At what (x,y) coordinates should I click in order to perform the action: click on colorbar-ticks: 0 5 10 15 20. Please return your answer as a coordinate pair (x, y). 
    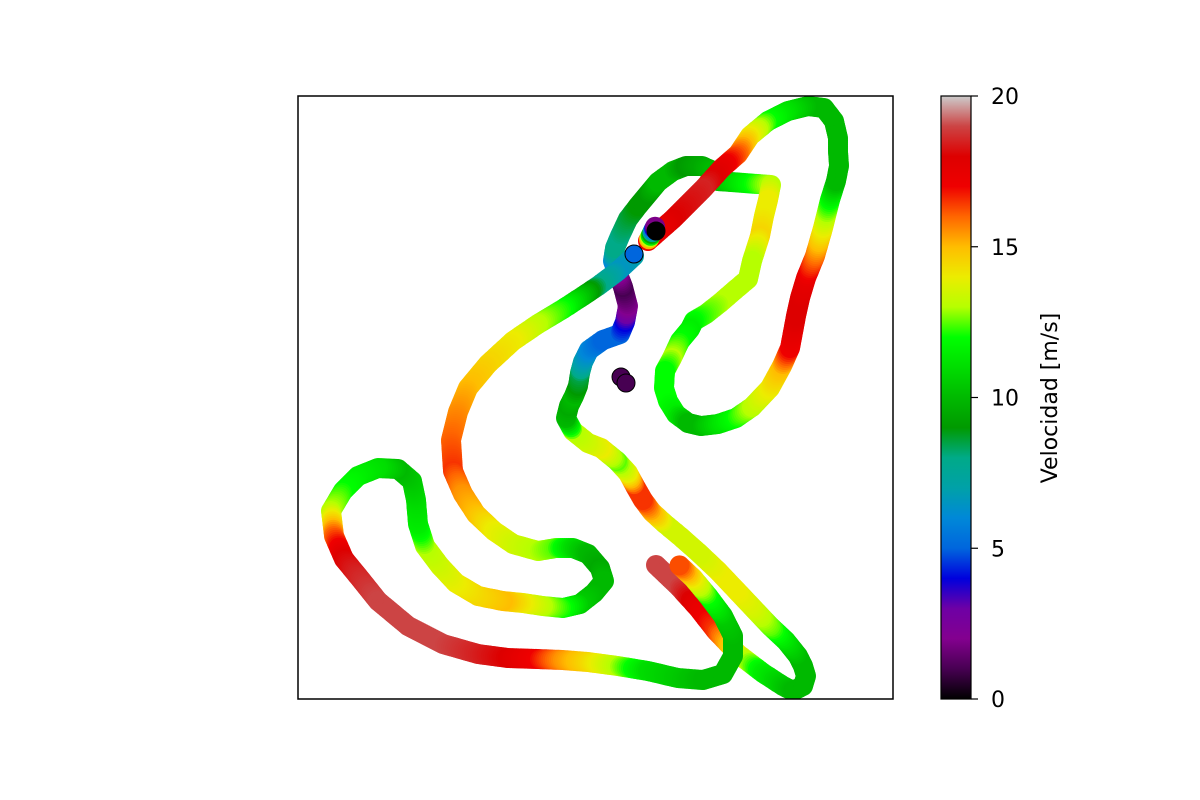
    Looking at the image, I should click on (995, 399).